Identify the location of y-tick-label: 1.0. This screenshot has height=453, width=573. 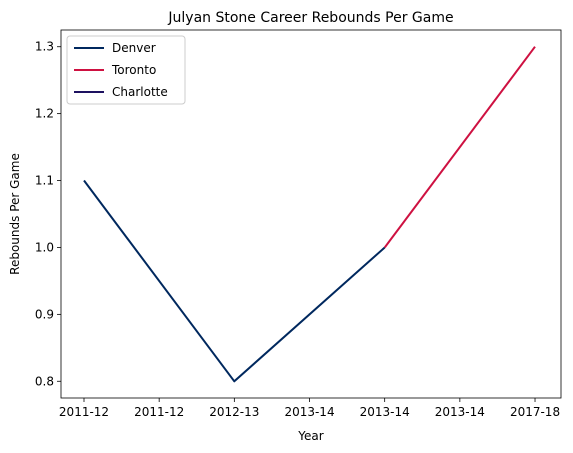
(44, 247).